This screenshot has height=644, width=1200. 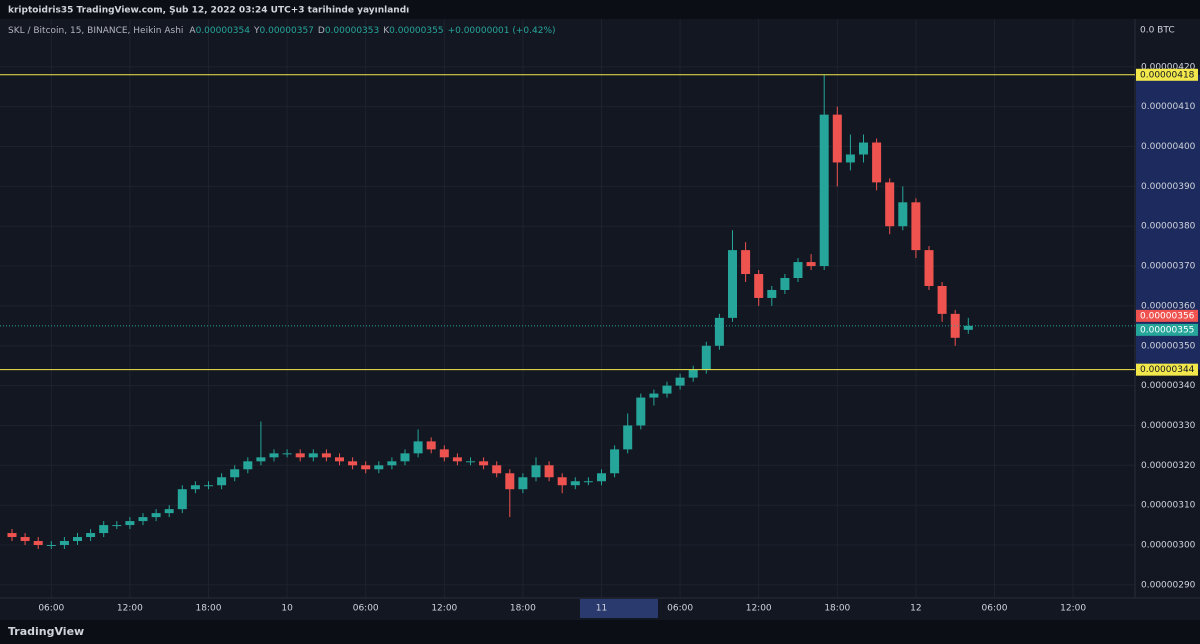 What do you see at coordinates (1168, 386) in the screenshot?
I see `y-tick-label: 0.00000340` at bounding box center [1168, 386].